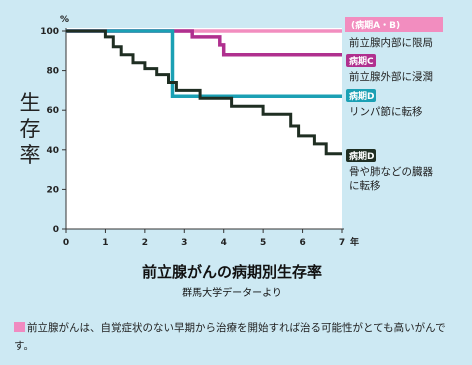  I want to click on legend-label-d2-line1: 骨や肺などの臓器, so click(391, 172).